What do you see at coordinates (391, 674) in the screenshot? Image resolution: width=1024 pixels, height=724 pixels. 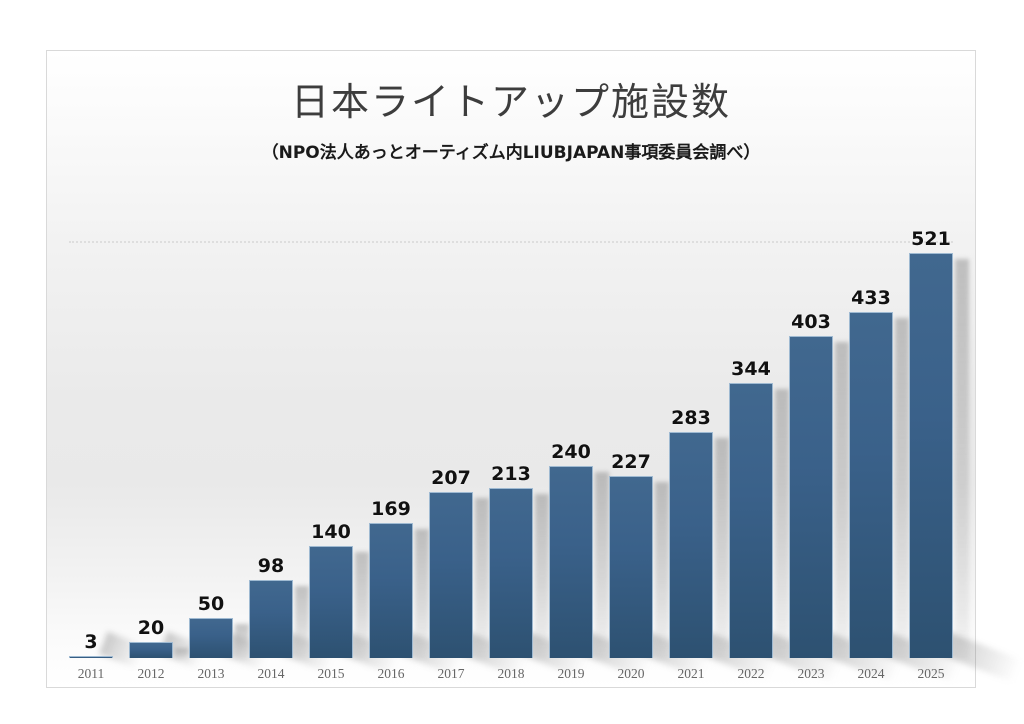 I see `x-tick-label: 2016` at bounding box center [391, 674].